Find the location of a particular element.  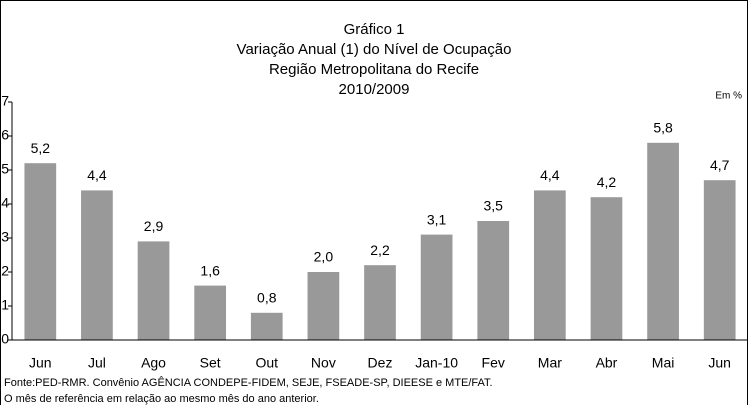

data-label: 2,9 is located at coordinates (154, 226).